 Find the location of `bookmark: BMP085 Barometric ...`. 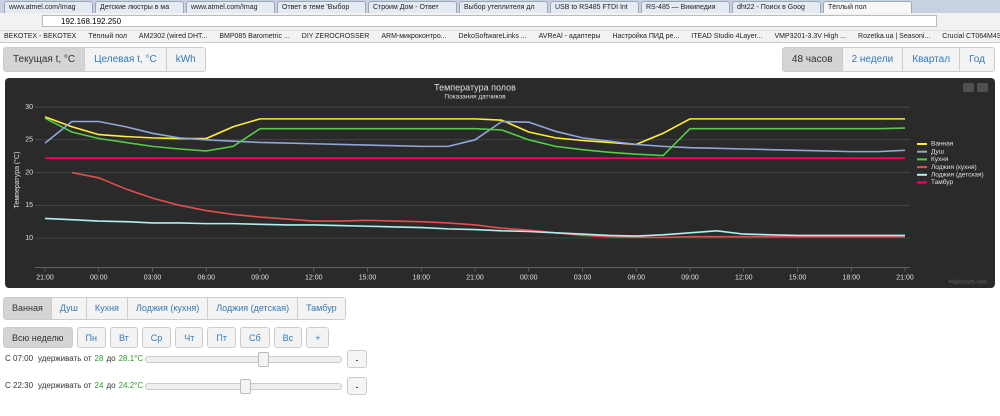

bookmark: BMP085 Barometric ... is located at coordinates (254, 36).